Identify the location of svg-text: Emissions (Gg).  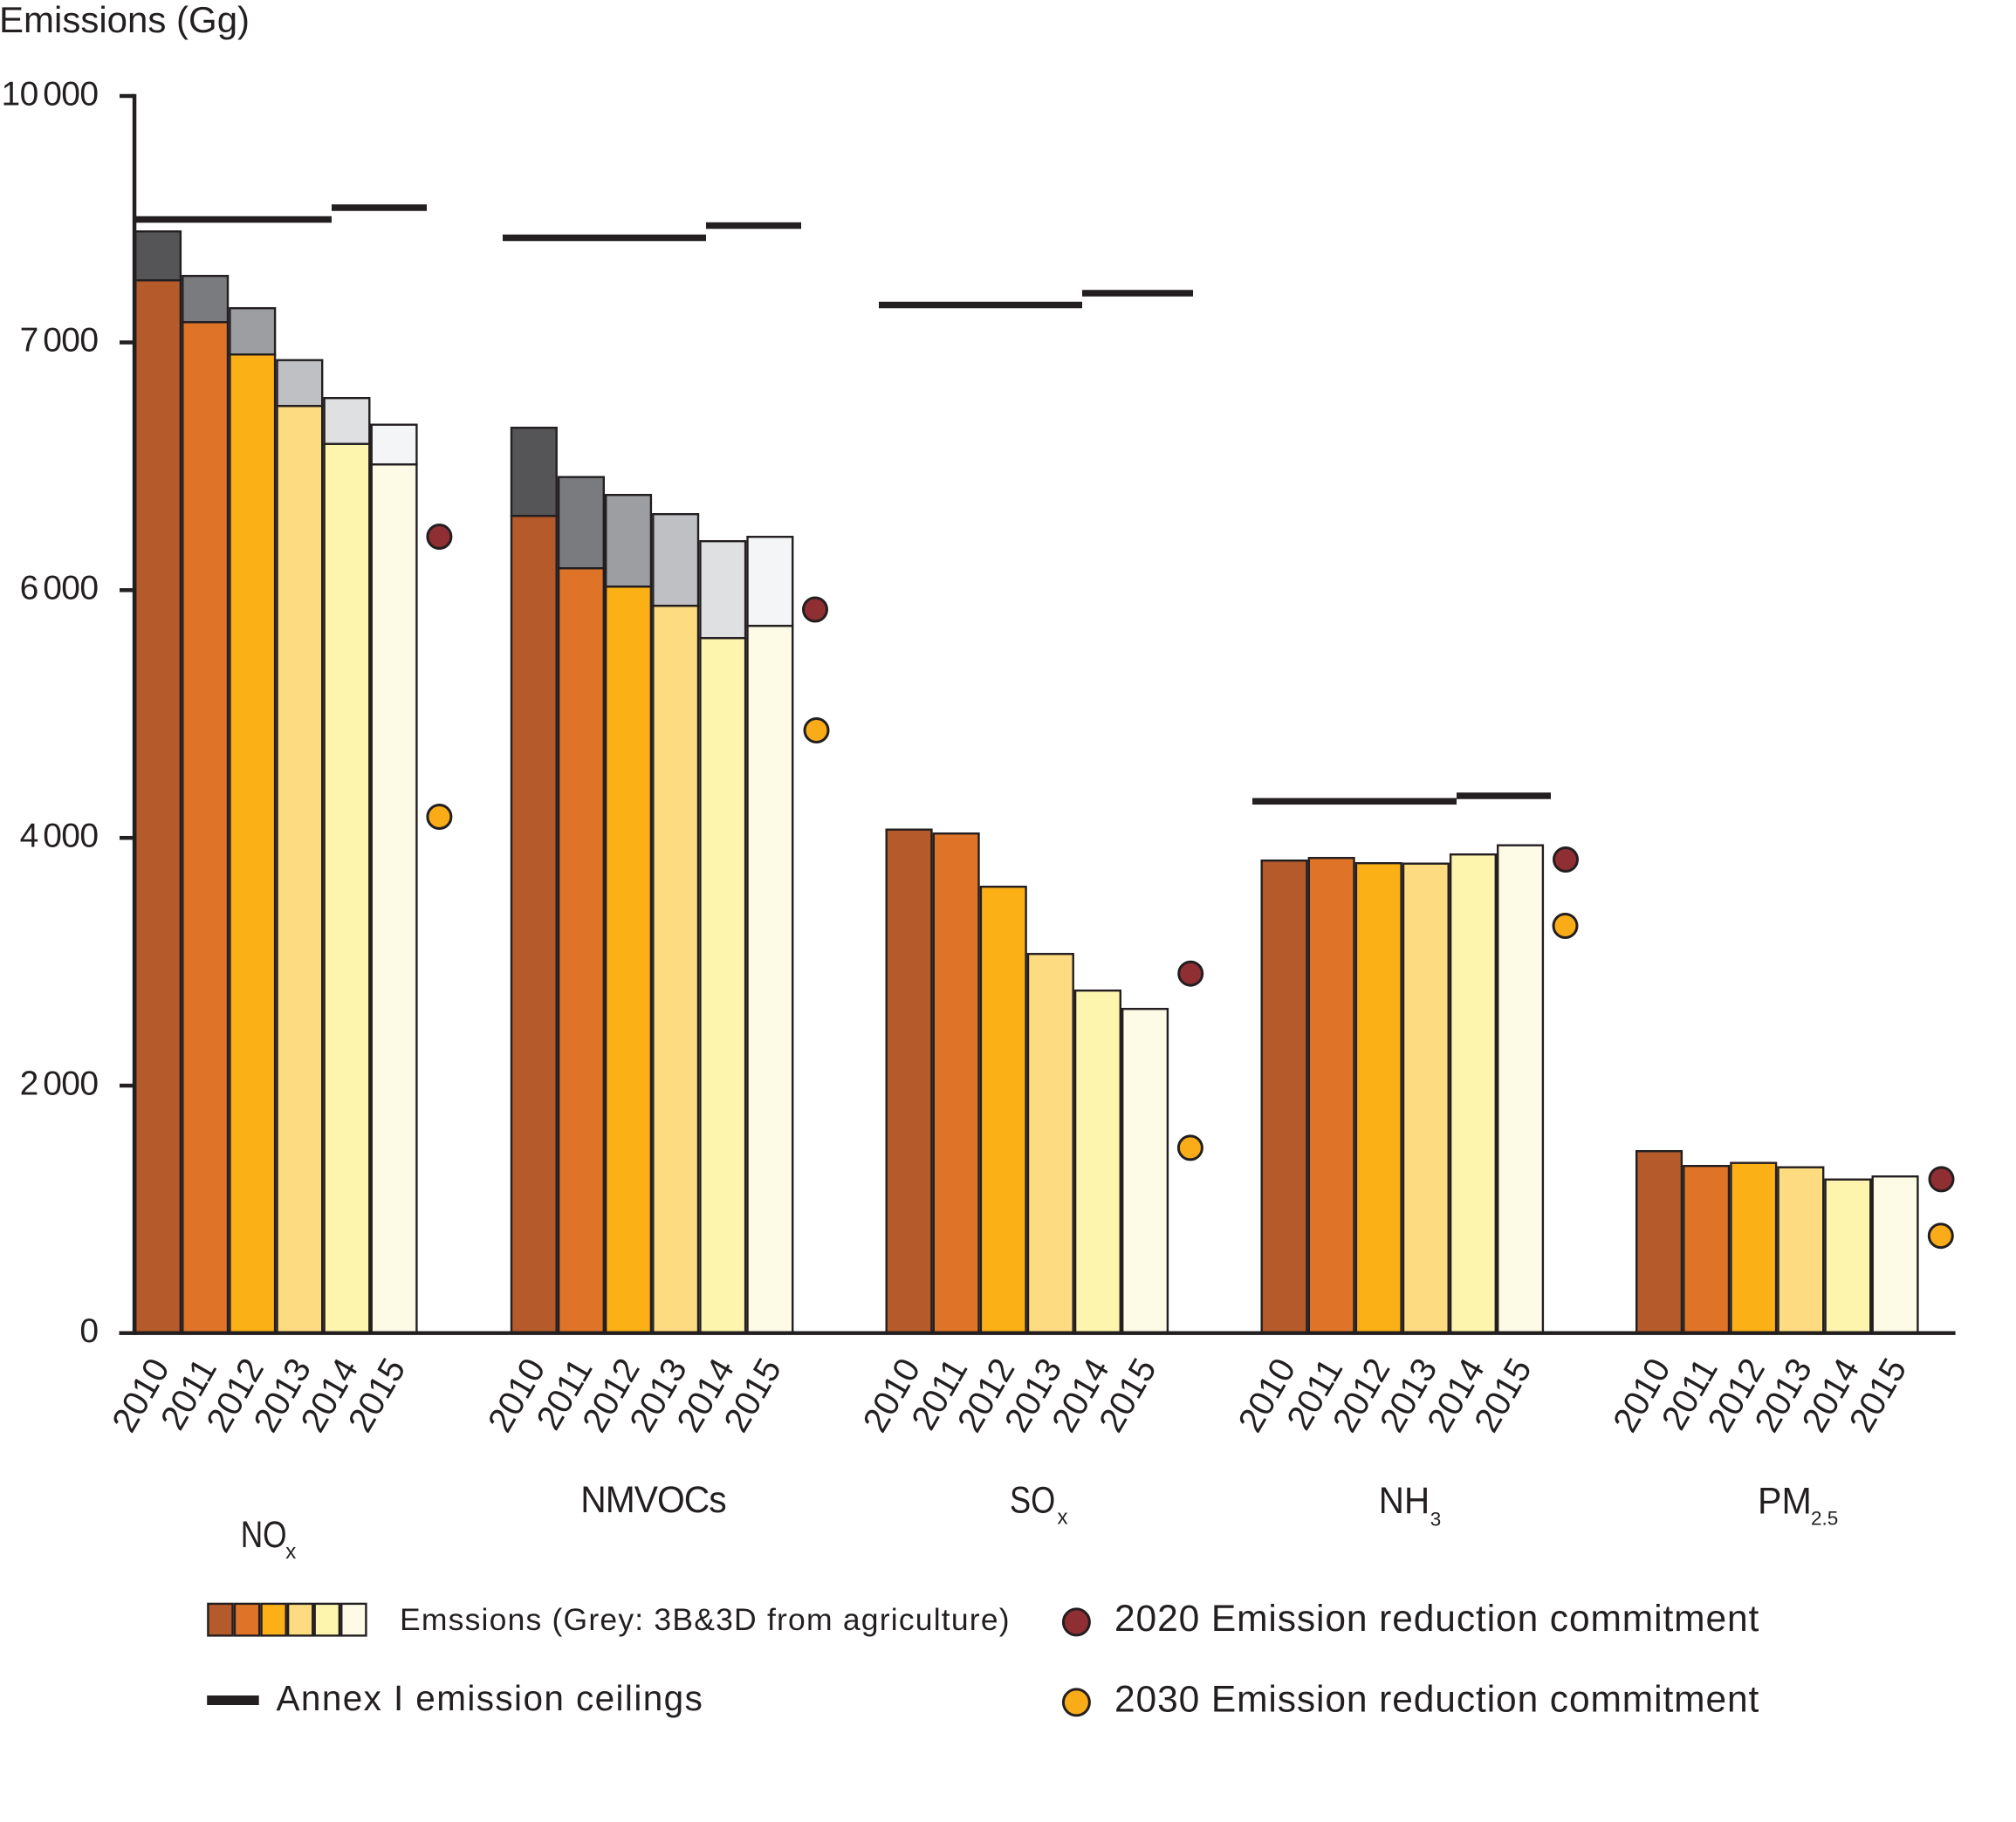
(125, 20).